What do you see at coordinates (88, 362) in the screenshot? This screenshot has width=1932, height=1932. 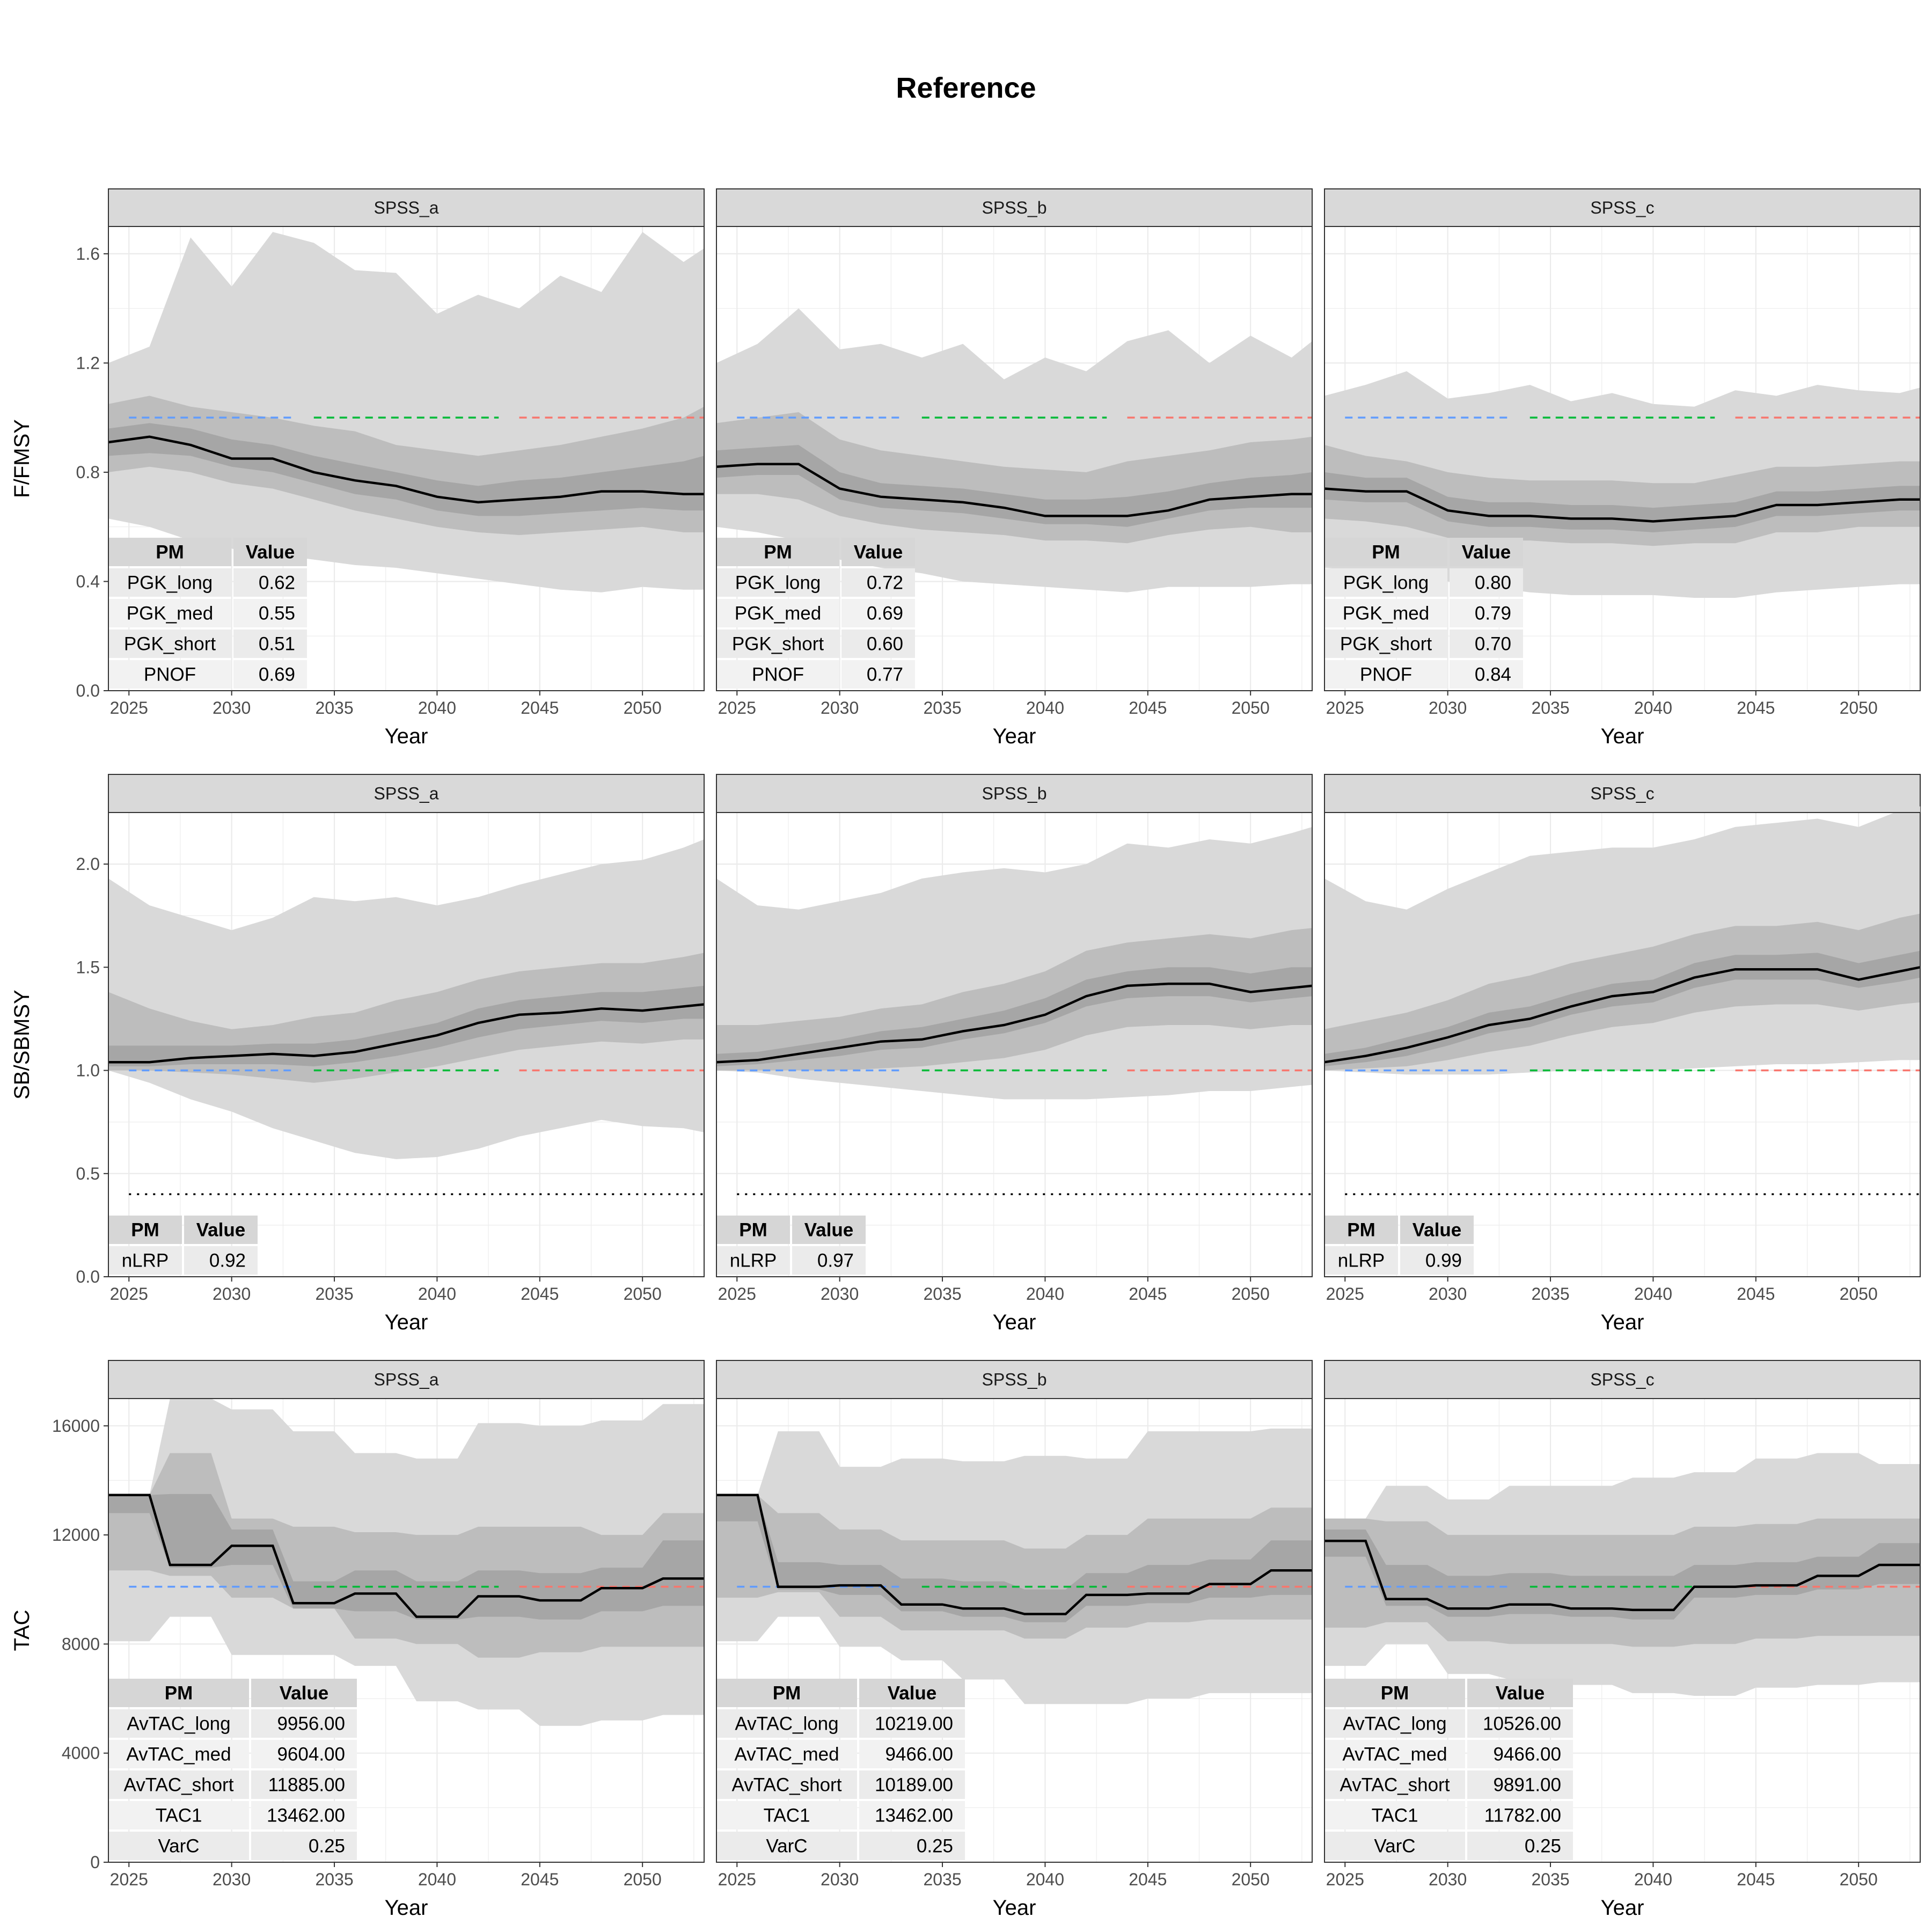 I see `y-tick-label: 1.2` at bounding box center [88, 362].